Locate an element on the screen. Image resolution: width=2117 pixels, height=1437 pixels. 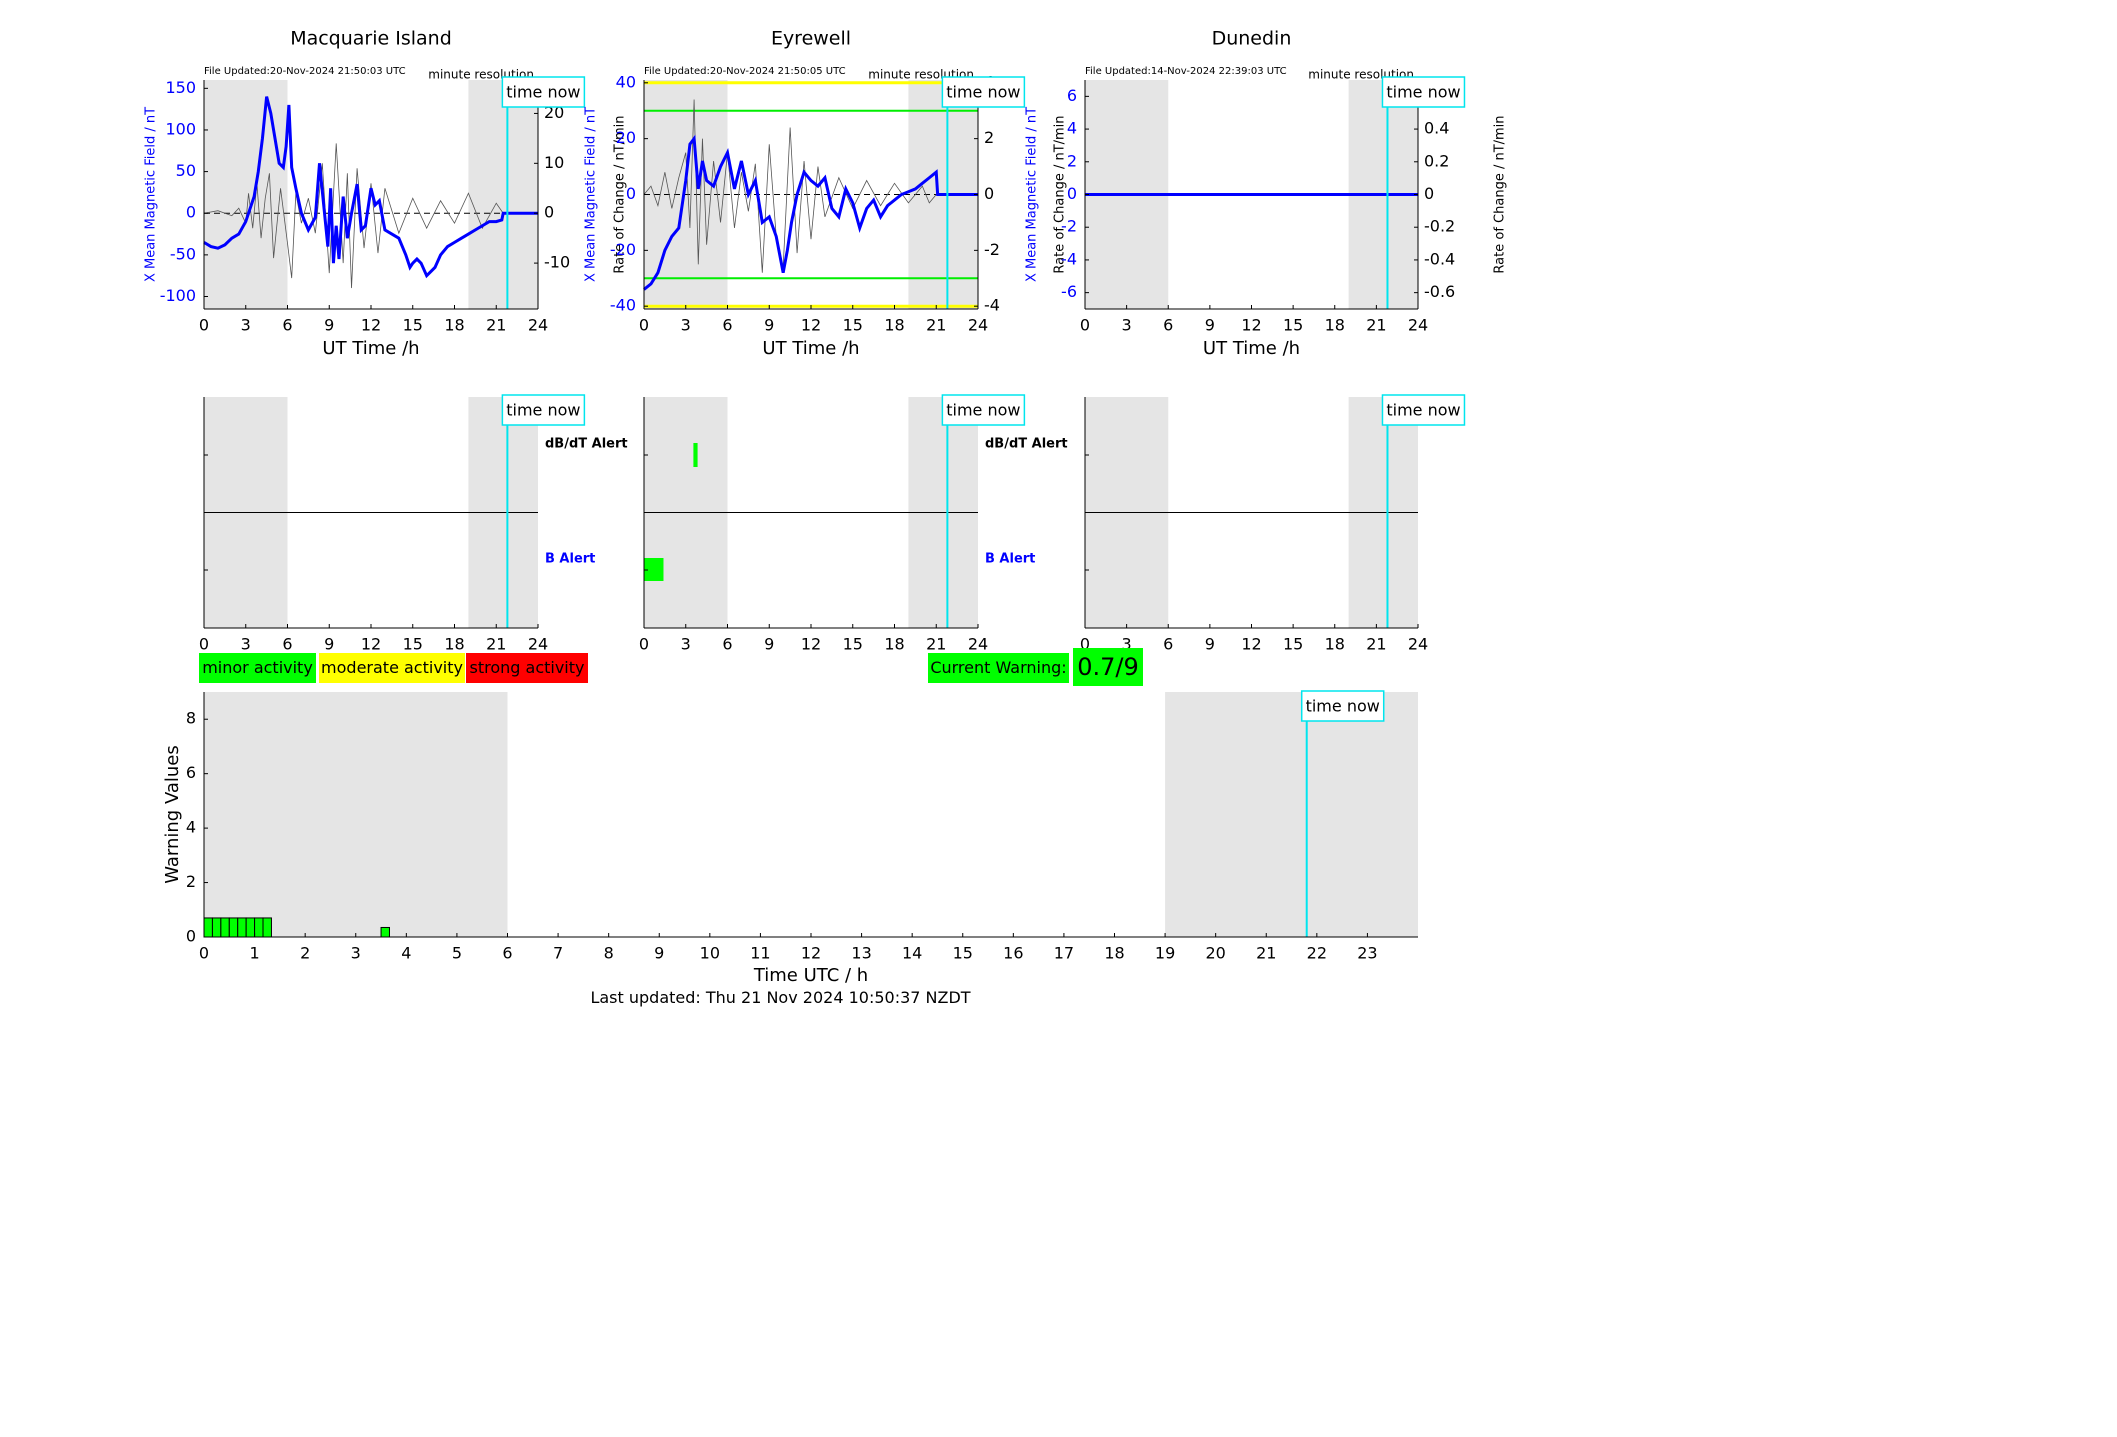
alerts-2-x-tick-label: 0 is located at coordinates (644, 644).